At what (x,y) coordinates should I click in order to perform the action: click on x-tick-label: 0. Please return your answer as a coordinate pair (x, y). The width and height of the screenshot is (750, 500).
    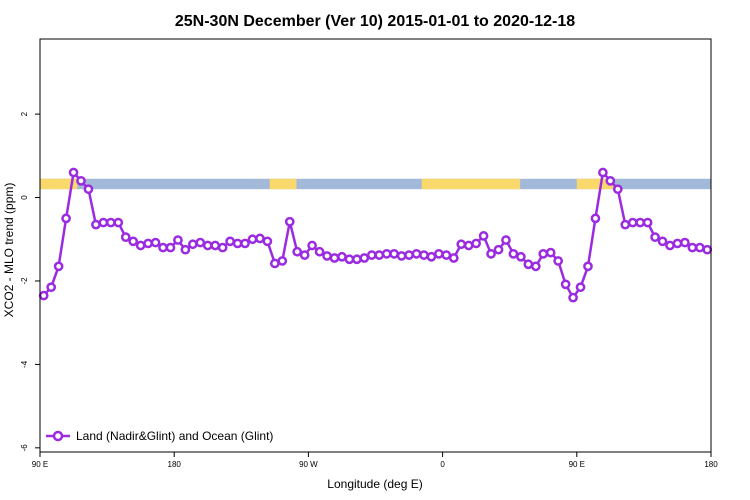
    Looking at the image, I should click on (442, 464).